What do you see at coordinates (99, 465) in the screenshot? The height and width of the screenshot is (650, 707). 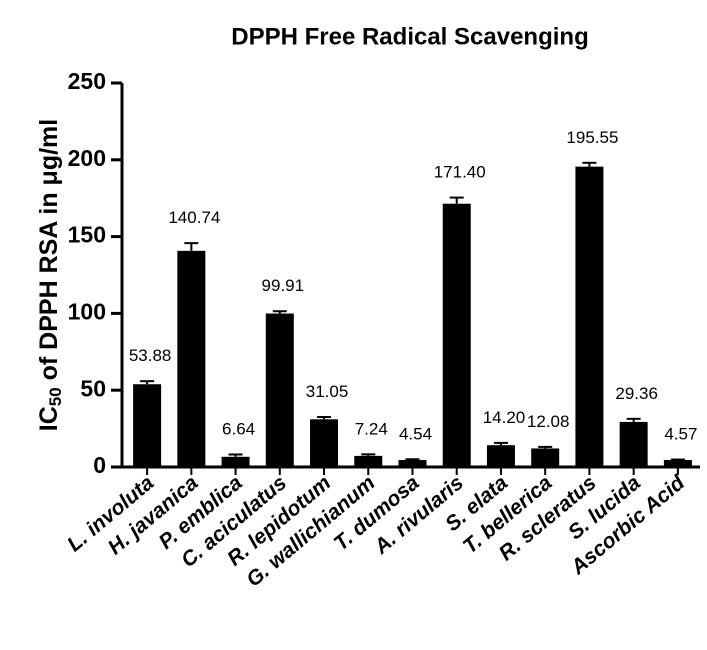 I see `y-tick-label: 0` at bounding box center [99, 465].